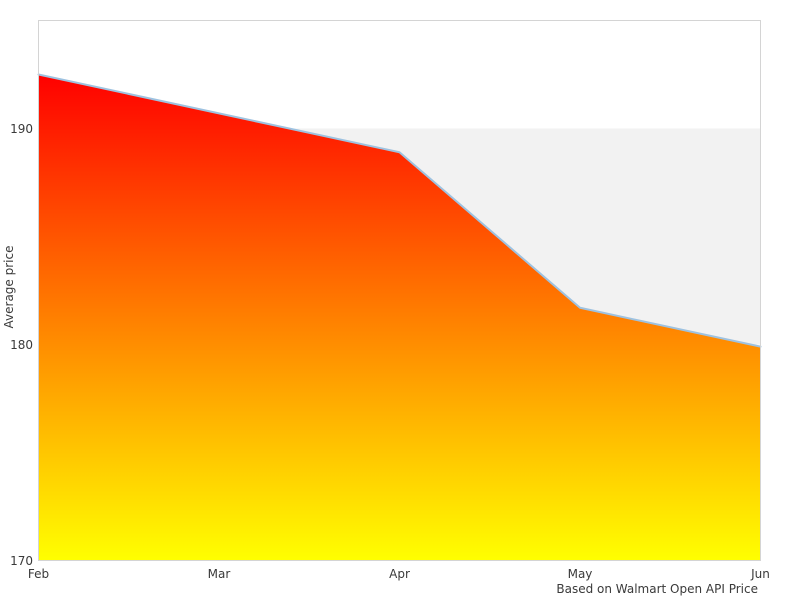 The image size is (800, 600). I want to click on x-tick-label-mar: Mar, so click(219, 574).